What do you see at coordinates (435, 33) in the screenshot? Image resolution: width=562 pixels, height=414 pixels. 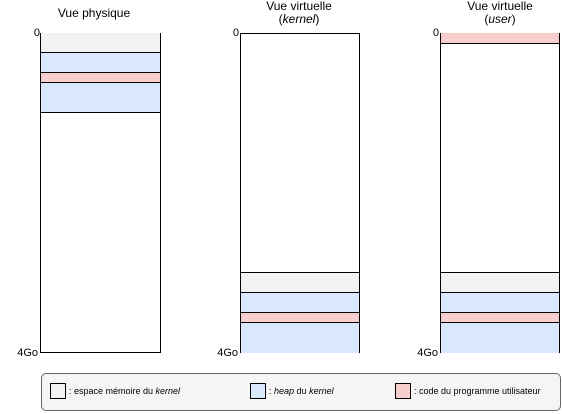 I see `virtual-user-top-label: 0` at bounding box center [435, 33].